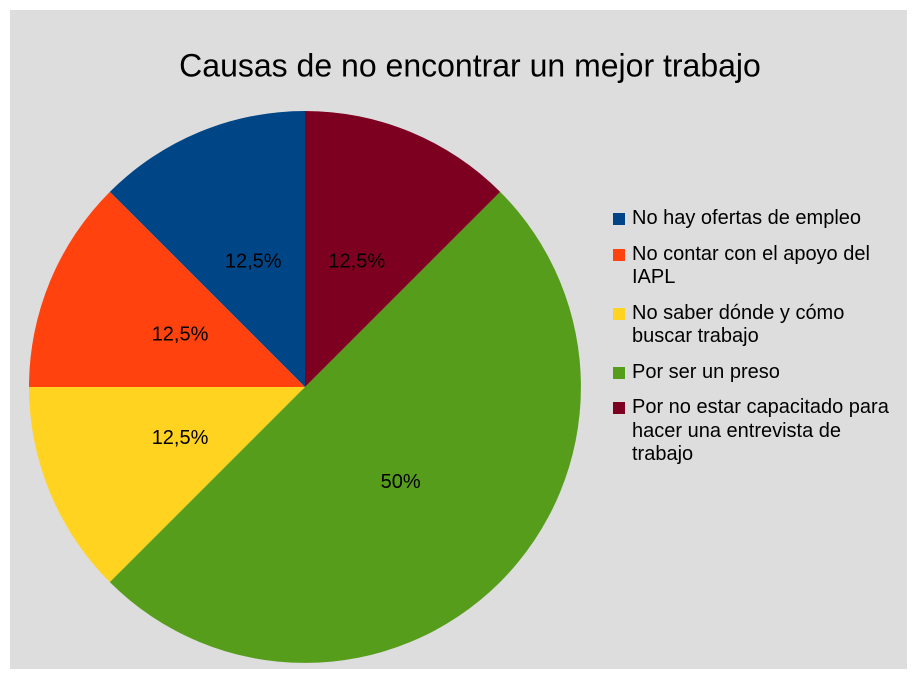 The height and width of the screenshot is (679, 917). What do you see at coordinates (738, 324) in the screenshot?
I see `legend-label: No saber dónde y cómo buscar trabajo` at bounding box center [738, 324].